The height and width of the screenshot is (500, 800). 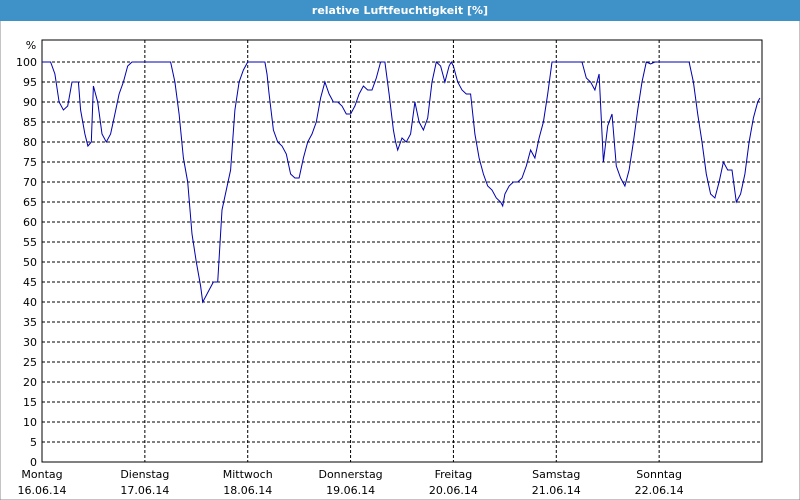 What do you see at coordinates (33, 442) in the screenshot?
I see `y-tick-label: 5` at bounding box center [33, 442].